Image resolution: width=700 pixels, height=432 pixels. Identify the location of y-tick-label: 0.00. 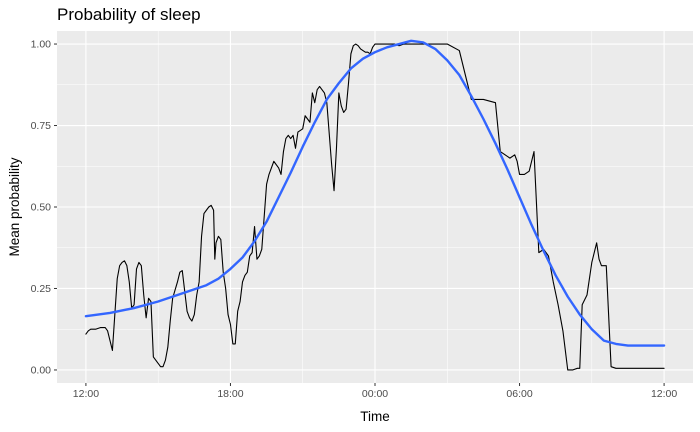
(41, 371).